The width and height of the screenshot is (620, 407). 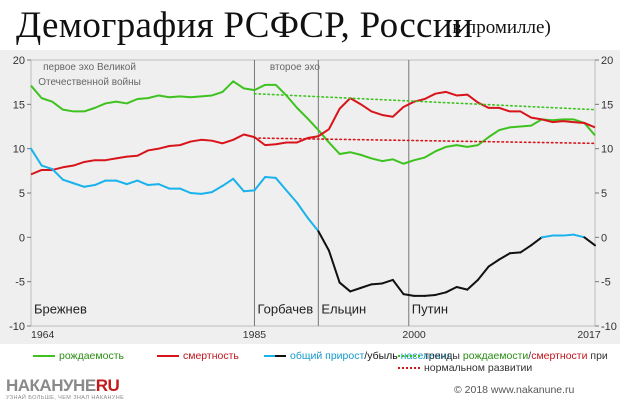 I want to click on y-tick-label-right: -5, so click(x=606, y=283).